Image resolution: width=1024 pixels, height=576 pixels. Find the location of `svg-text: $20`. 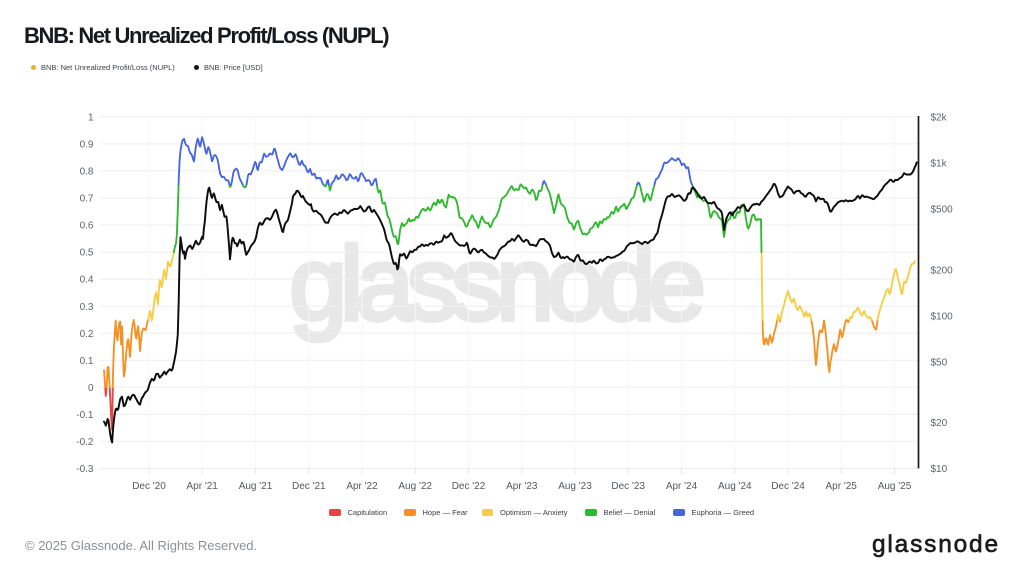

svg-text: $20 is located at coordinates (939, 423).